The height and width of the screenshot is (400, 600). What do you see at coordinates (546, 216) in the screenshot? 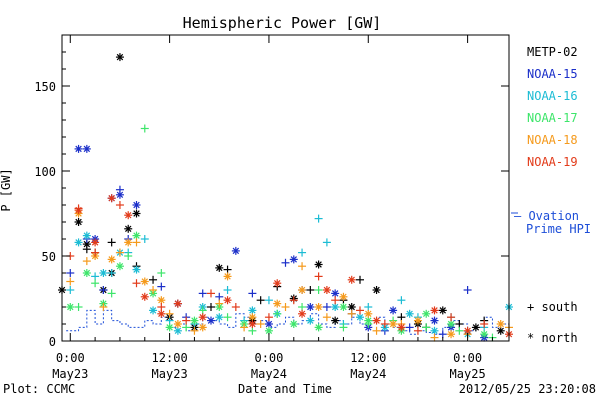
I see `ovation-legend-line1: — Ovation` at bounding box center [546, 216].